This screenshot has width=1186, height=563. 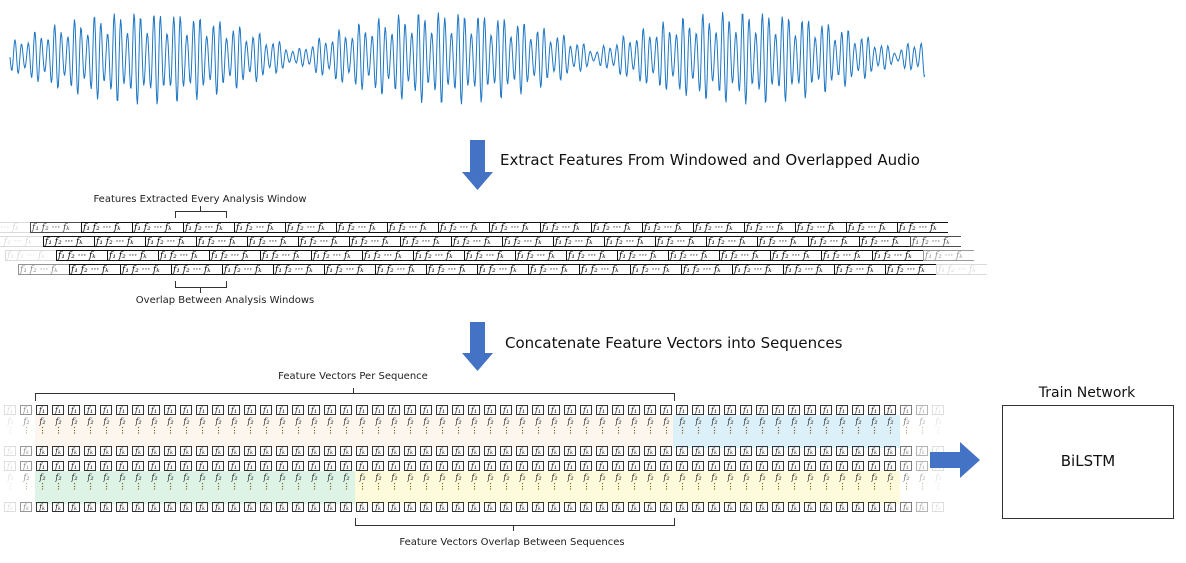 I want to click on features-per-window-label: Features Extracted Every Analysis Window, so click(x=200, y=199).